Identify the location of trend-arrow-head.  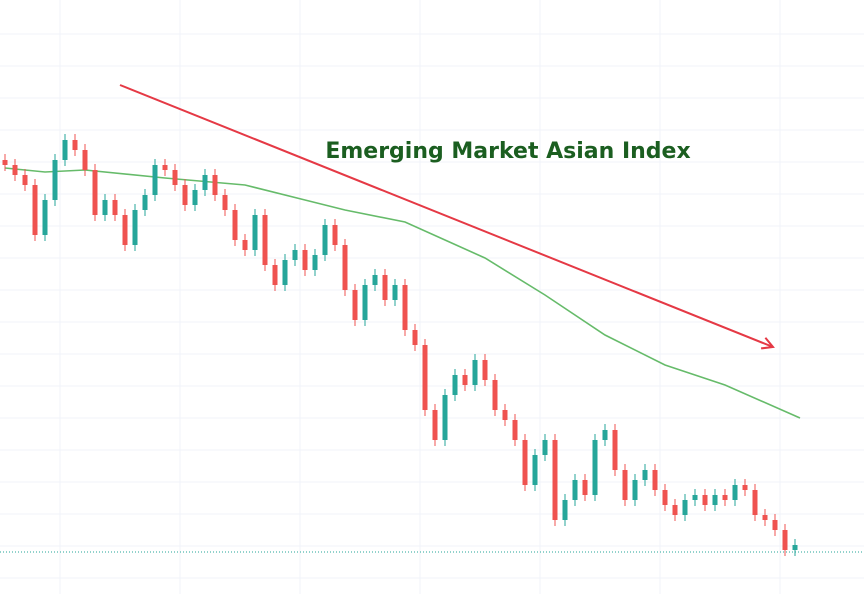
(767, 343).